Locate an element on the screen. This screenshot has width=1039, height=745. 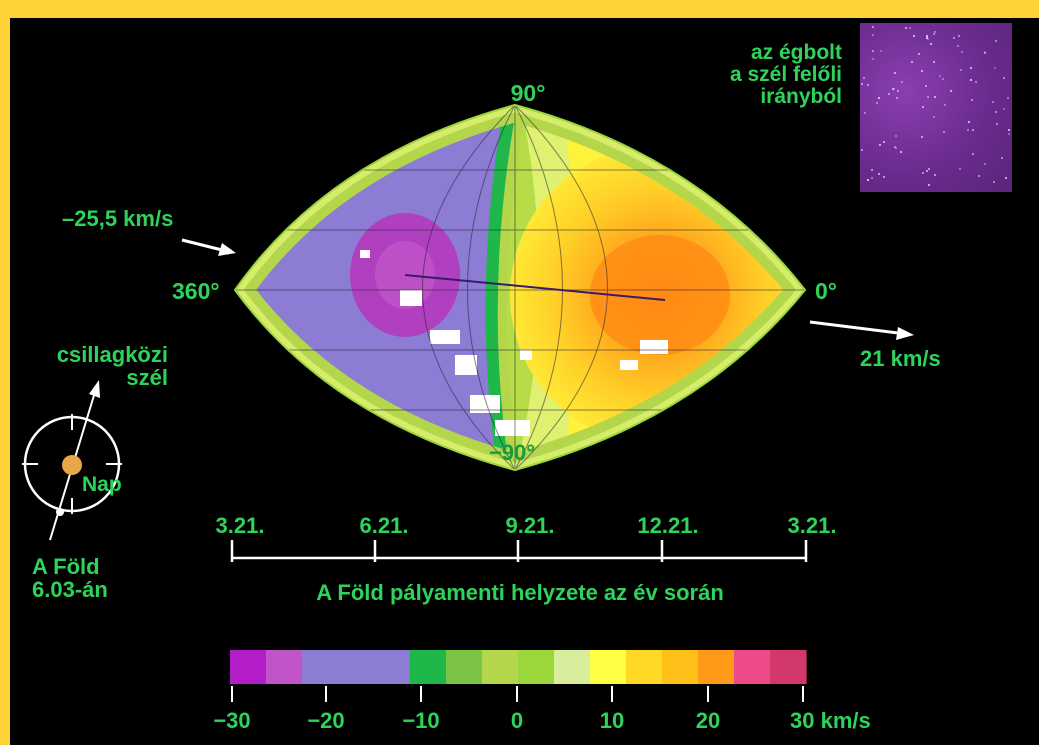
interstellar-wind-label: csillagközi szél is located at coordinates (94, 366).